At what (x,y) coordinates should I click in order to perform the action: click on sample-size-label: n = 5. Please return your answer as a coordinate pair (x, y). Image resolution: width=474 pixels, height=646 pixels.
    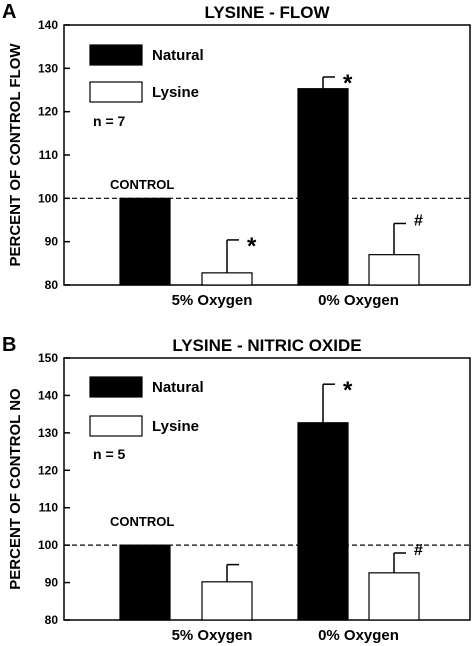
    Looking at the image, I should click on (109, 454).